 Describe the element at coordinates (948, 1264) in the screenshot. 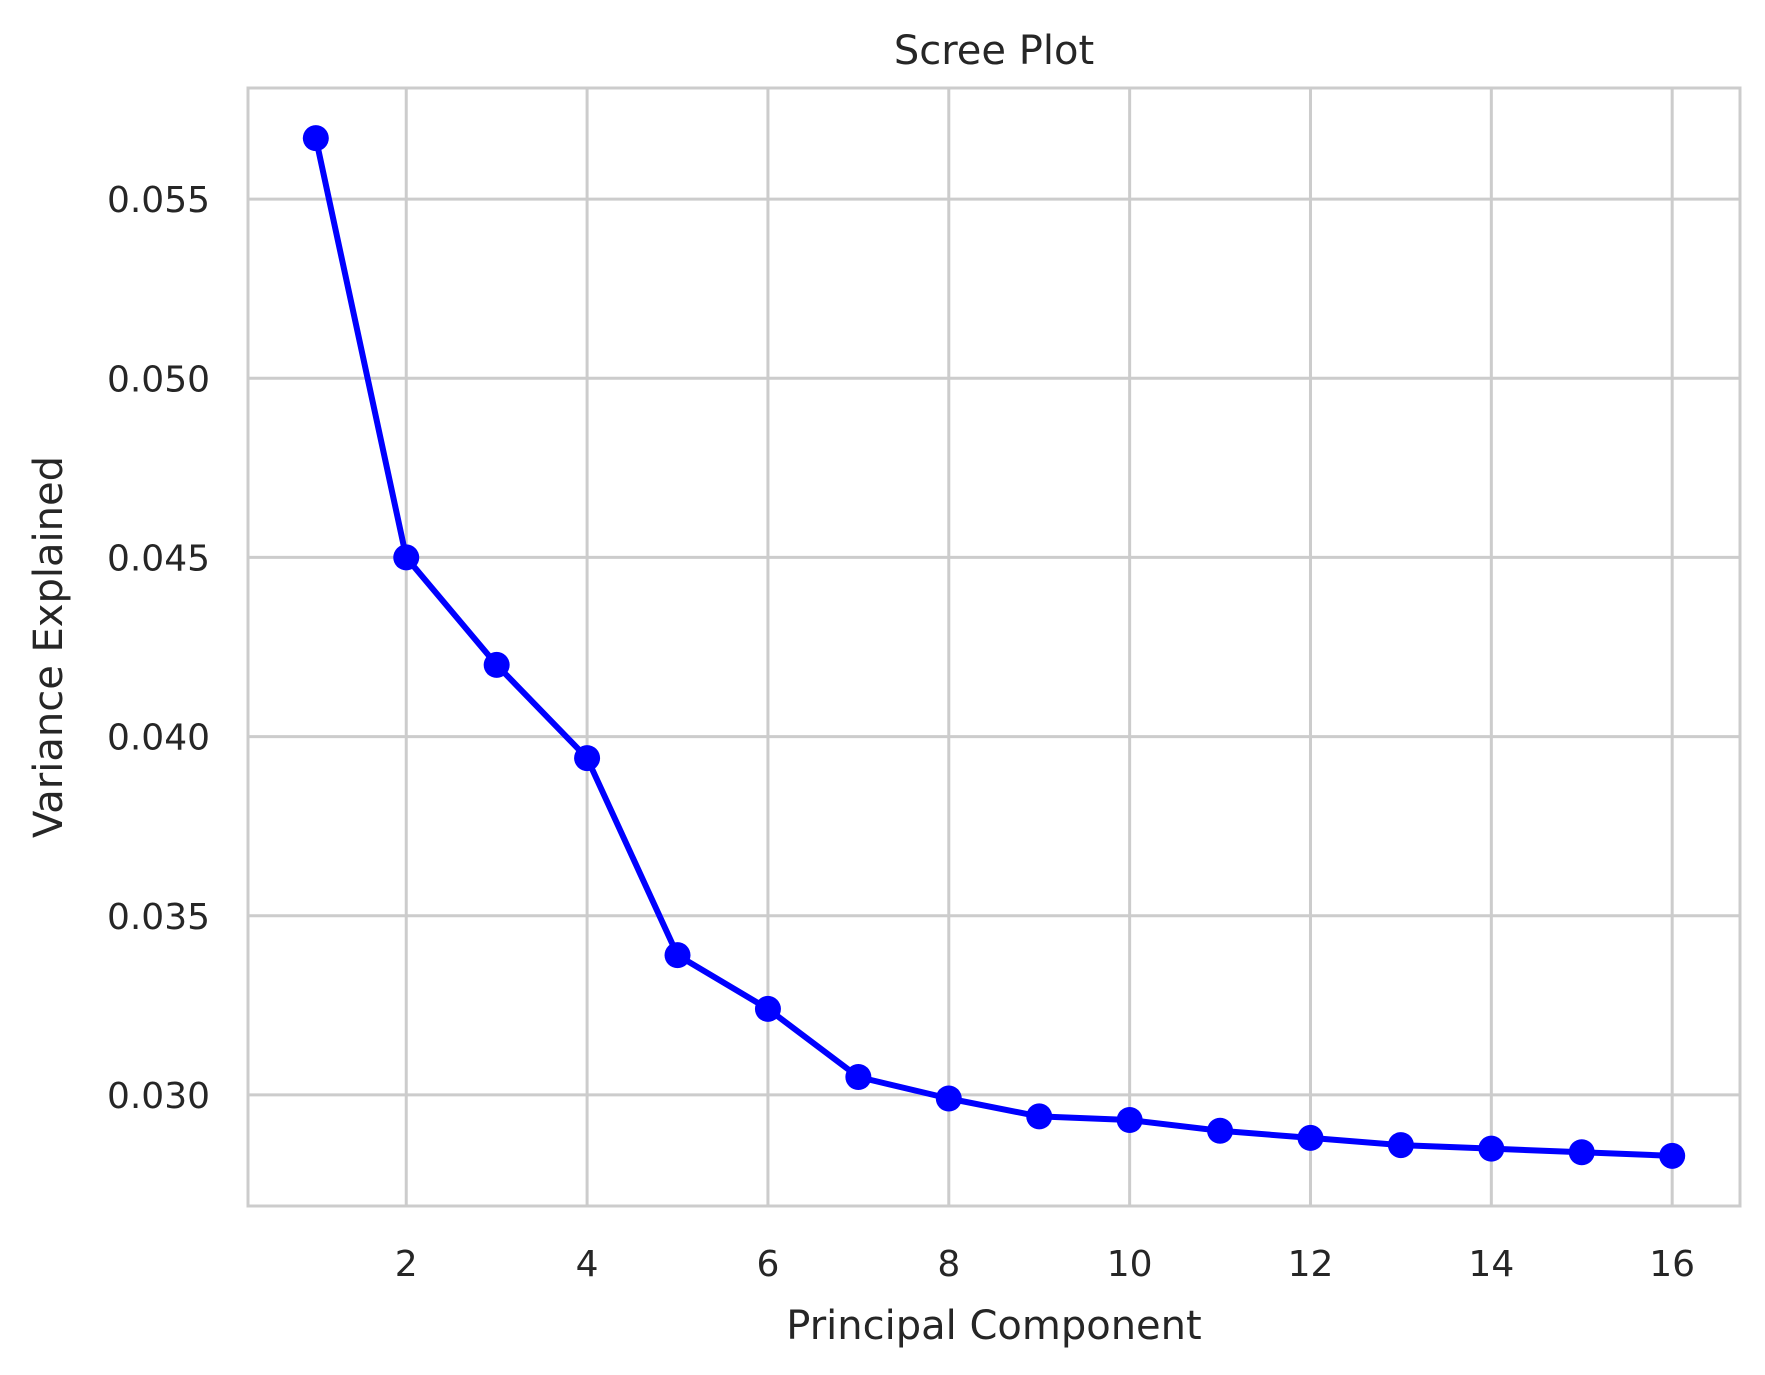

I see `x-tick-label: 8` at that location.